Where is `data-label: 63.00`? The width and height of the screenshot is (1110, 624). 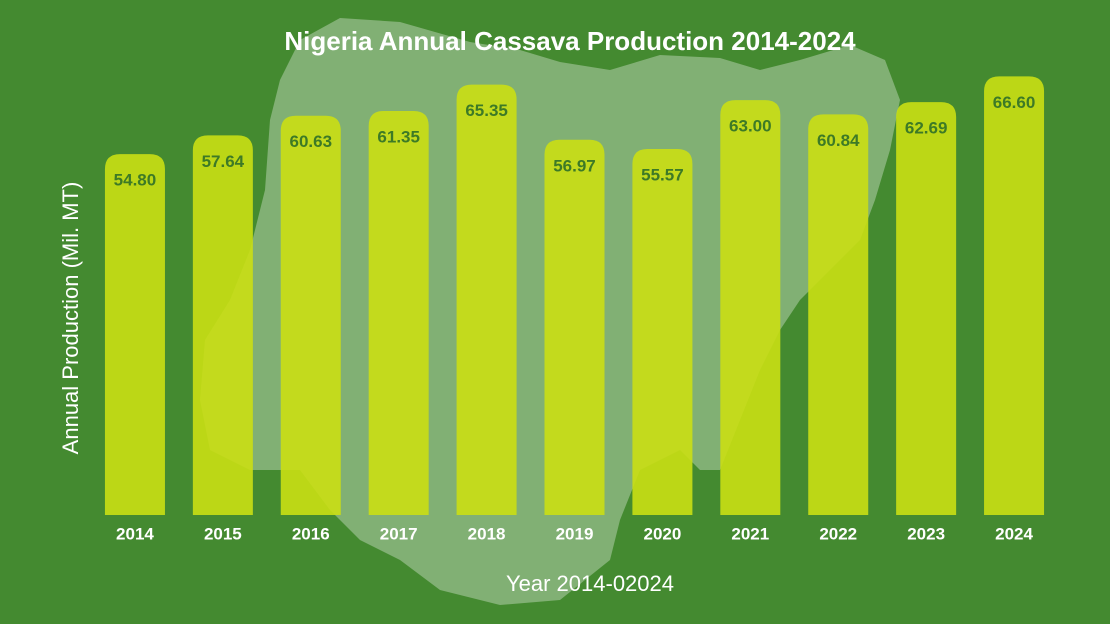 data-label: 63.00 is located at coordinates (750, 126).